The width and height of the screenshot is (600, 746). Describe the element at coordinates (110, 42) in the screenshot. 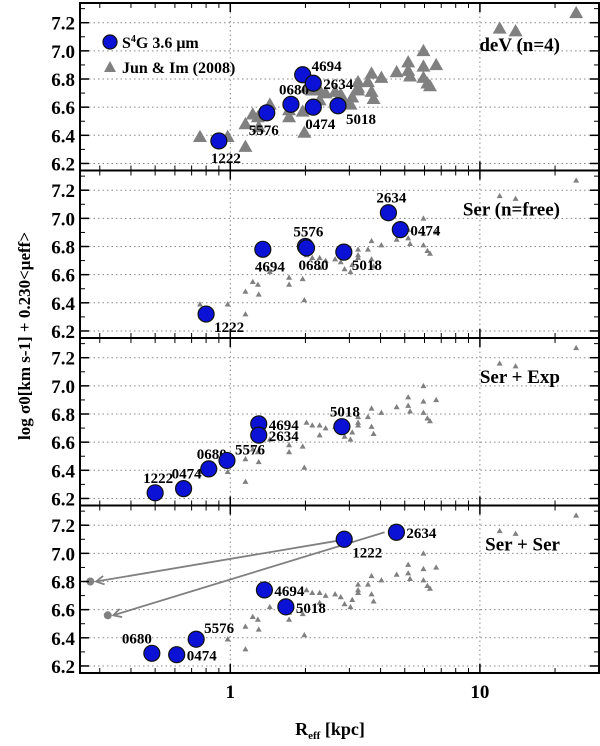

I see `legend-marker-s4g` at that location.